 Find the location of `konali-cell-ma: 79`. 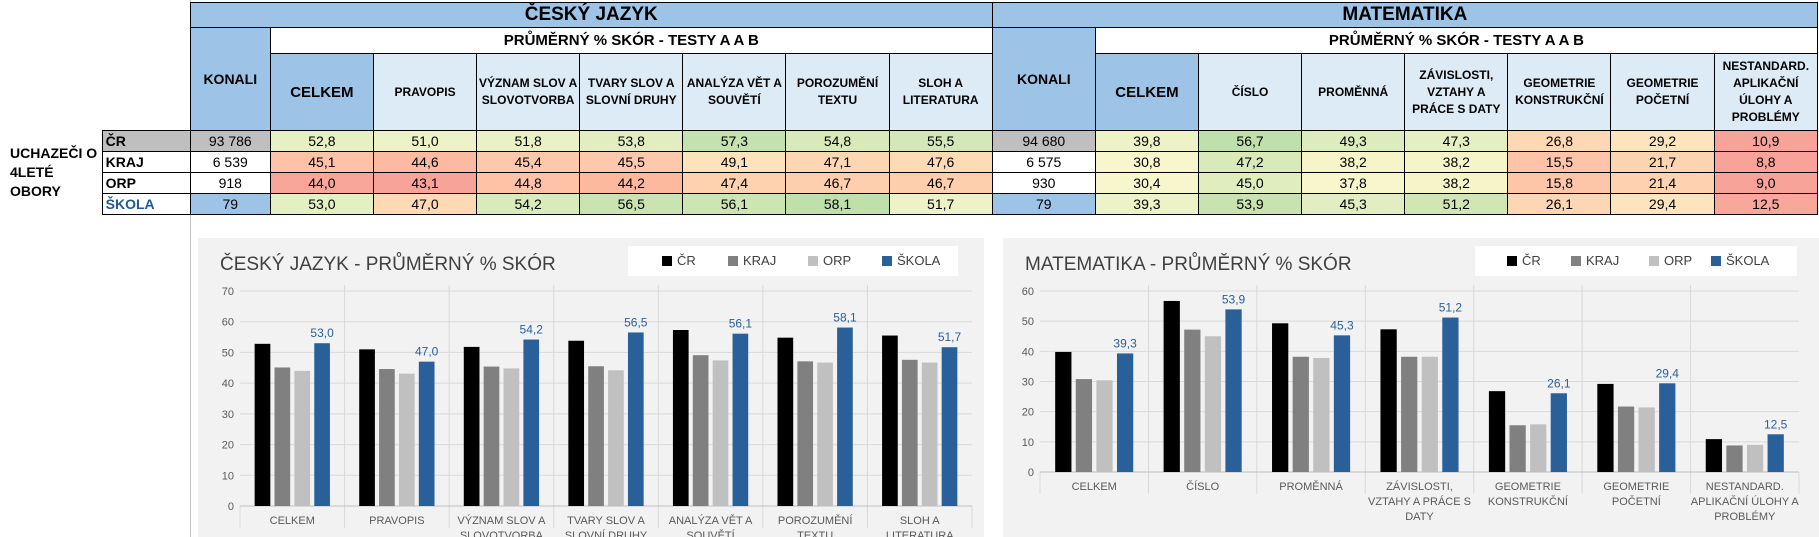

konali-cell-ma: 79 is located at coordinates (1043, 204).